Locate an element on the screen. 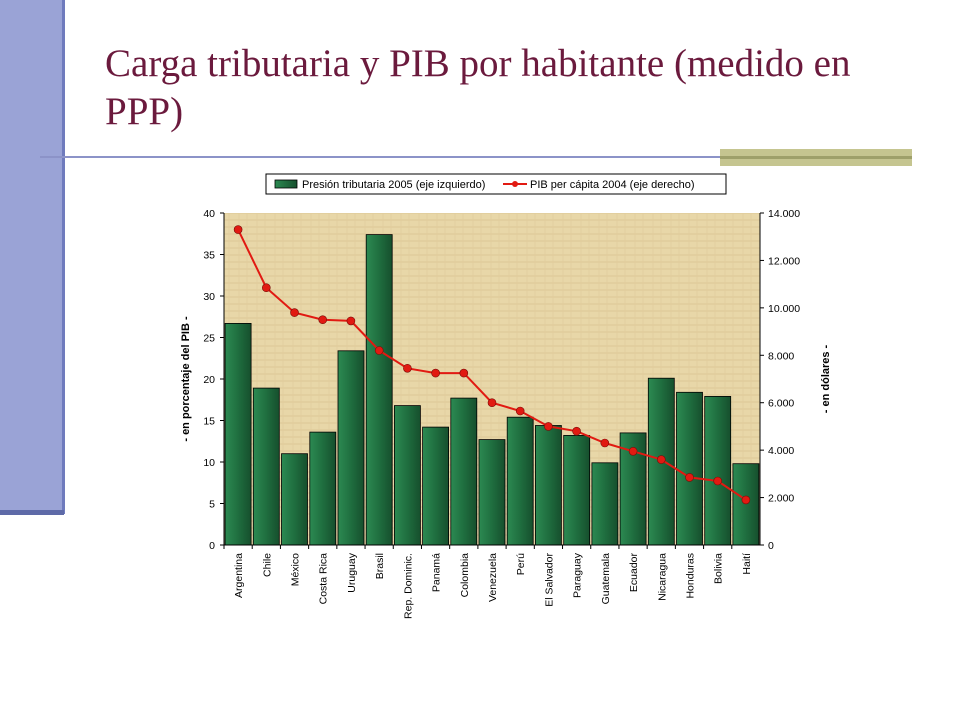 Image resolution: width=960 pixels, height=720 pixels. category-label: Colombia is located at coordinates (465, 575).